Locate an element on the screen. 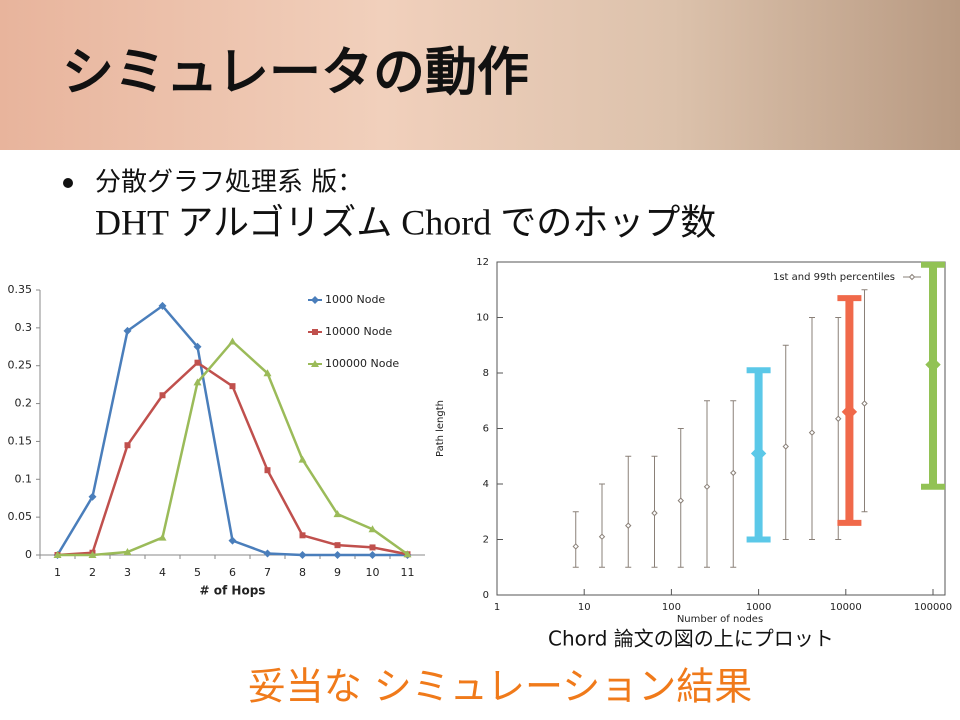 Image resolution: width=960 pixels, height=720 pixels. x-tick-label: 1000 is located at coordinates (758, 607).